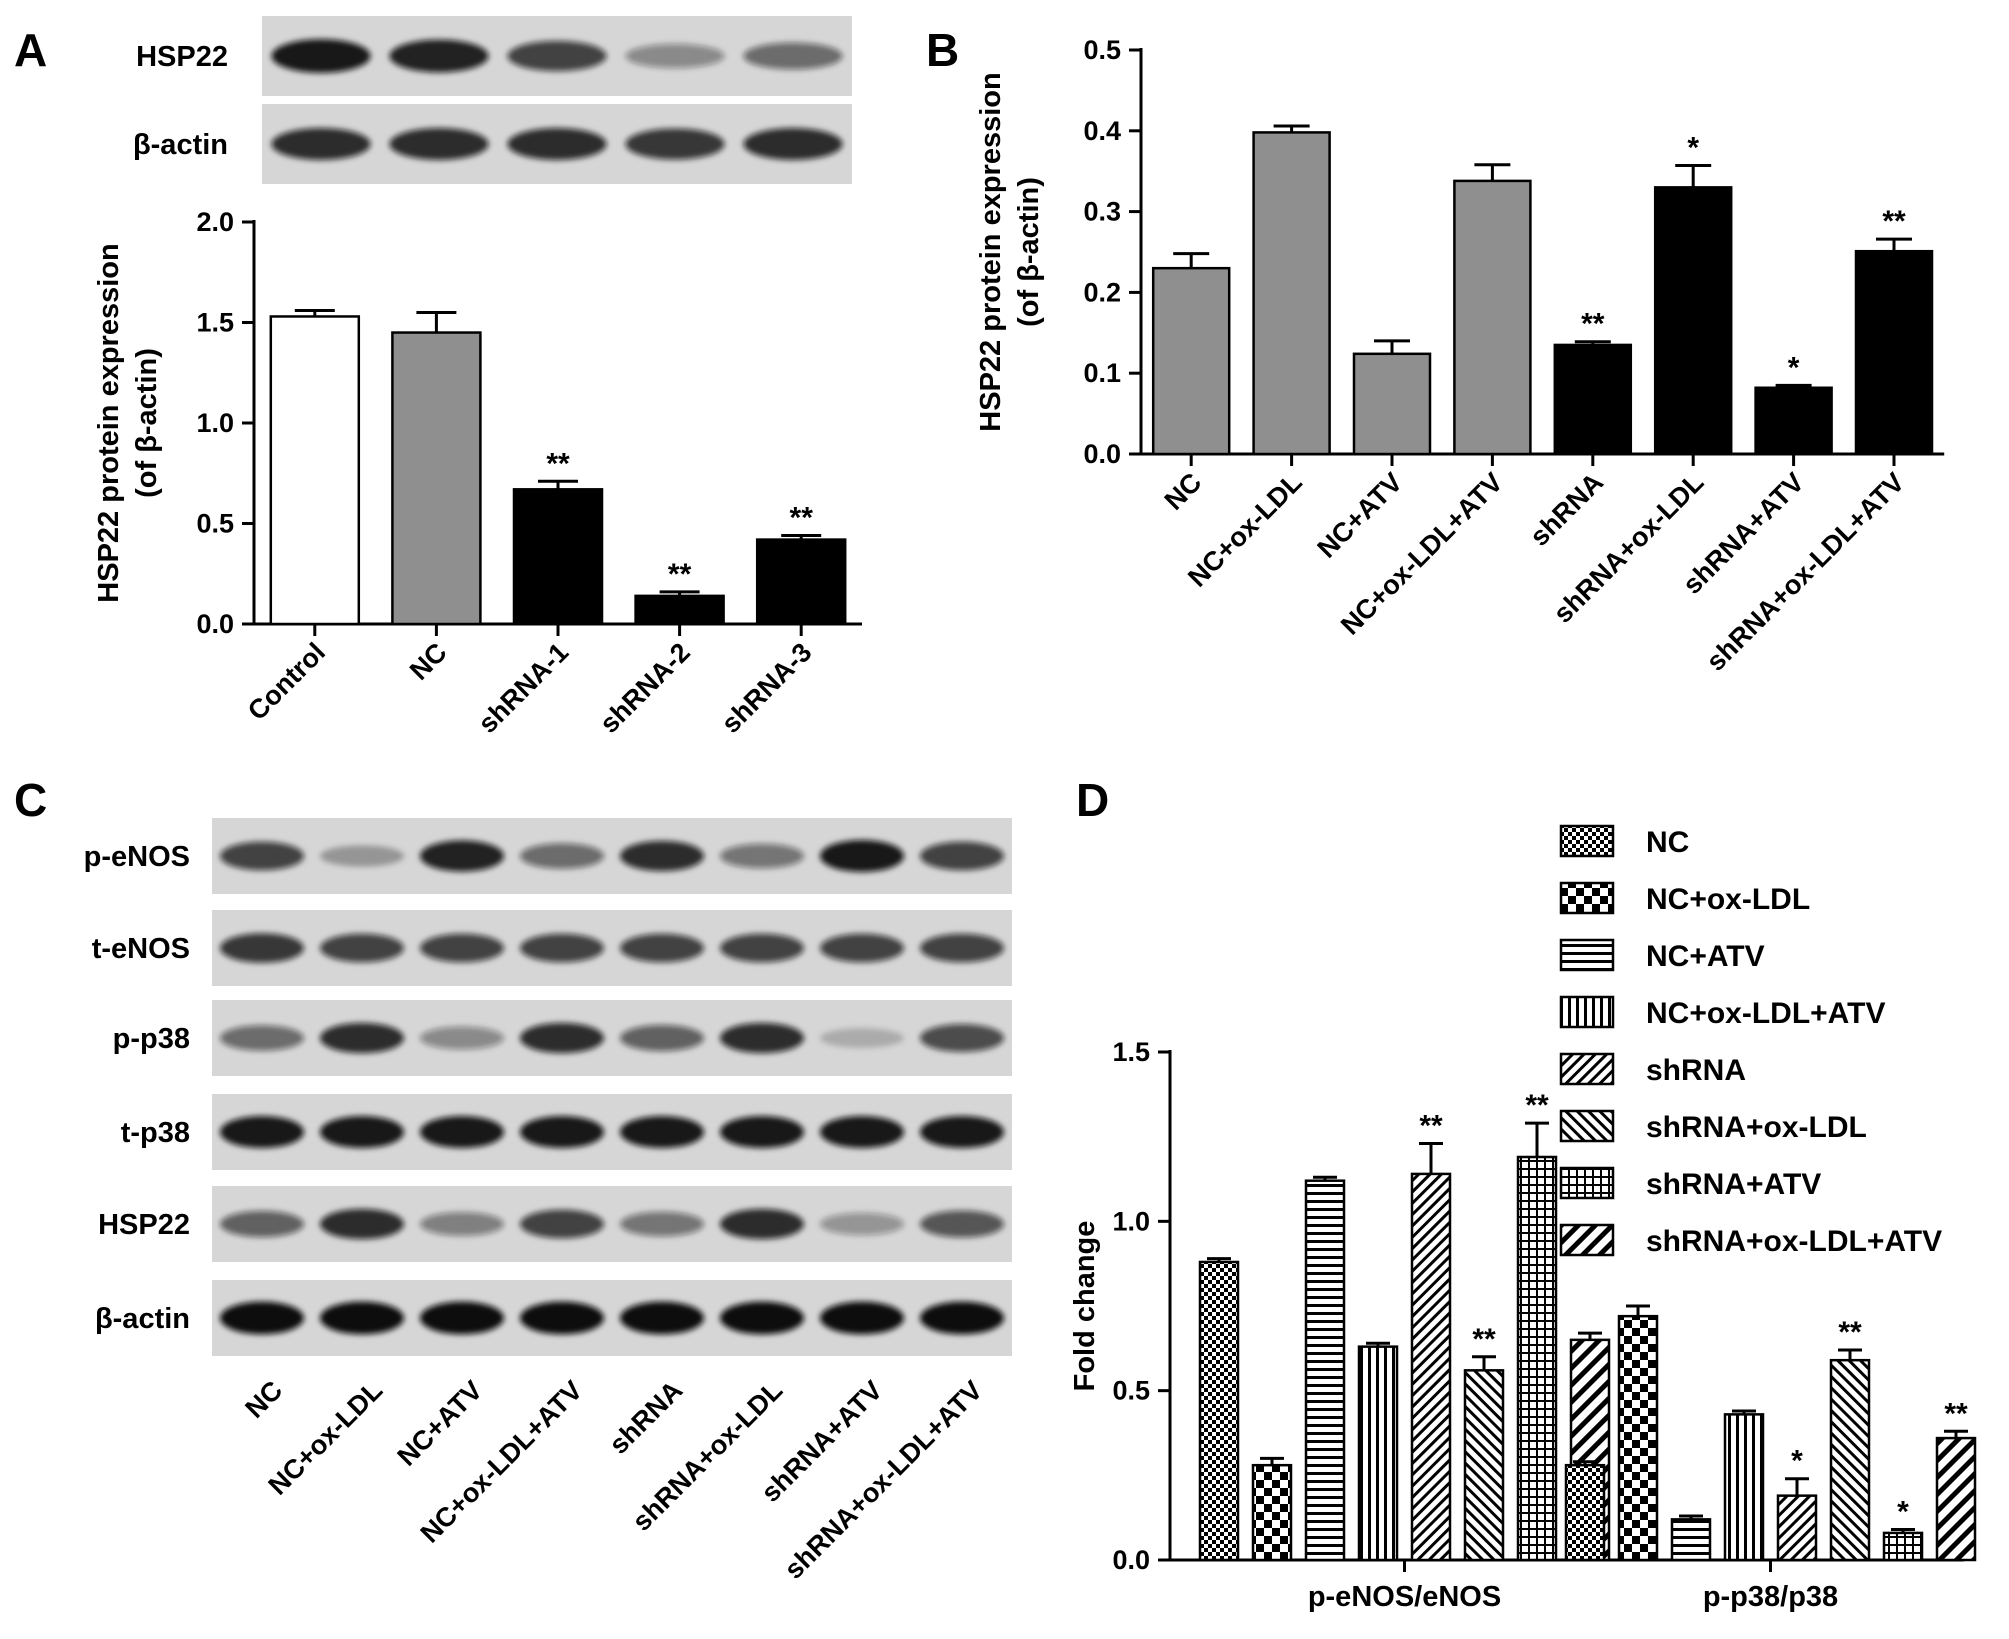 The width and height of the screenshot is (2009, 1639). What do you see at coordinates (263, 1399) in the screenshot?
I see `blot-lane-label: NC` at bounding box center [263, 1399].